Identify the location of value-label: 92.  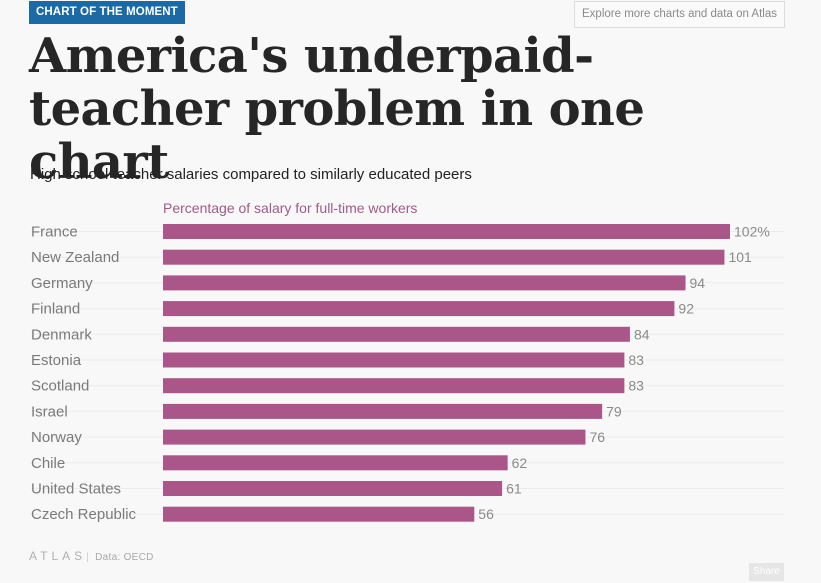
(686, 309).